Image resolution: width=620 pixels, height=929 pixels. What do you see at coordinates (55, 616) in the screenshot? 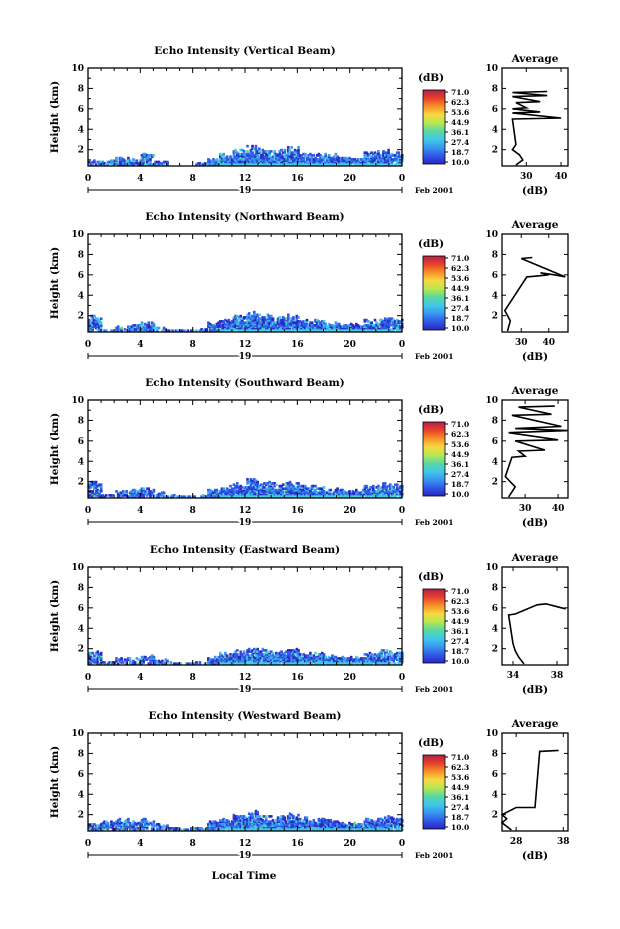
I see `y-axis-label: Height (km)` at bounding box center [55, 616].